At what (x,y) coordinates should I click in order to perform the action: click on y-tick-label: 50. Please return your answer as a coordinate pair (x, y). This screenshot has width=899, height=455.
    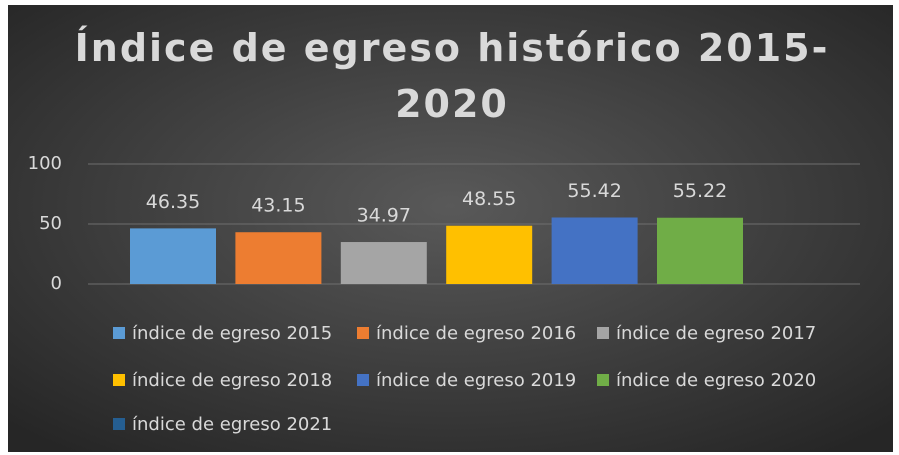
    Looking at the image, I should click on (50, 223).